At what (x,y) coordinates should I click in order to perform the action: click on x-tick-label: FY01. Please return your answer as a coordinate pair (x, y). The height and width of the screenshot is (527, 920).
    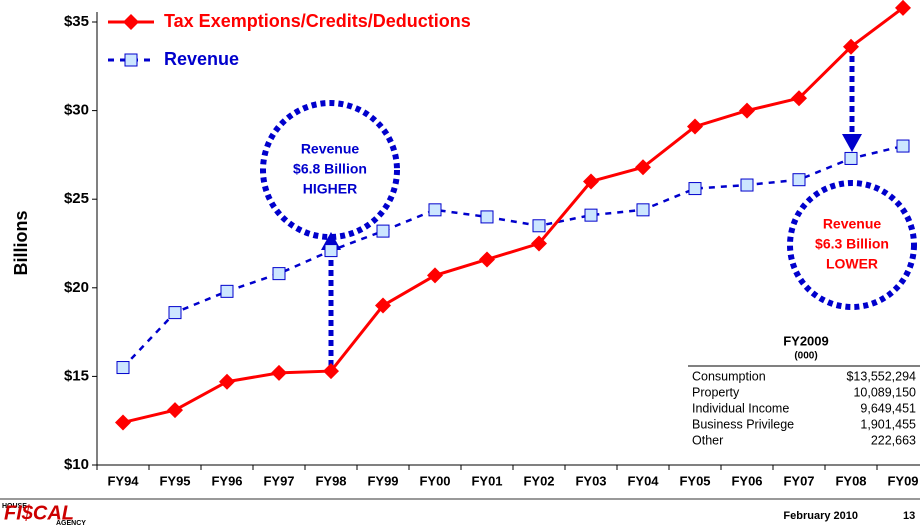
    Looking at the image, I should click on (486, 480).